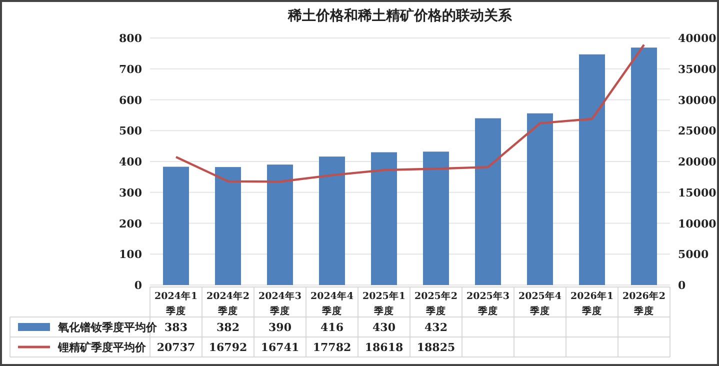 Image resolution: width=719 pixels, height=366 pixels. Describe the element at coordinates (176, 303) in the screenshot. I see `x-tick-label: 2024年1季度` at that location.